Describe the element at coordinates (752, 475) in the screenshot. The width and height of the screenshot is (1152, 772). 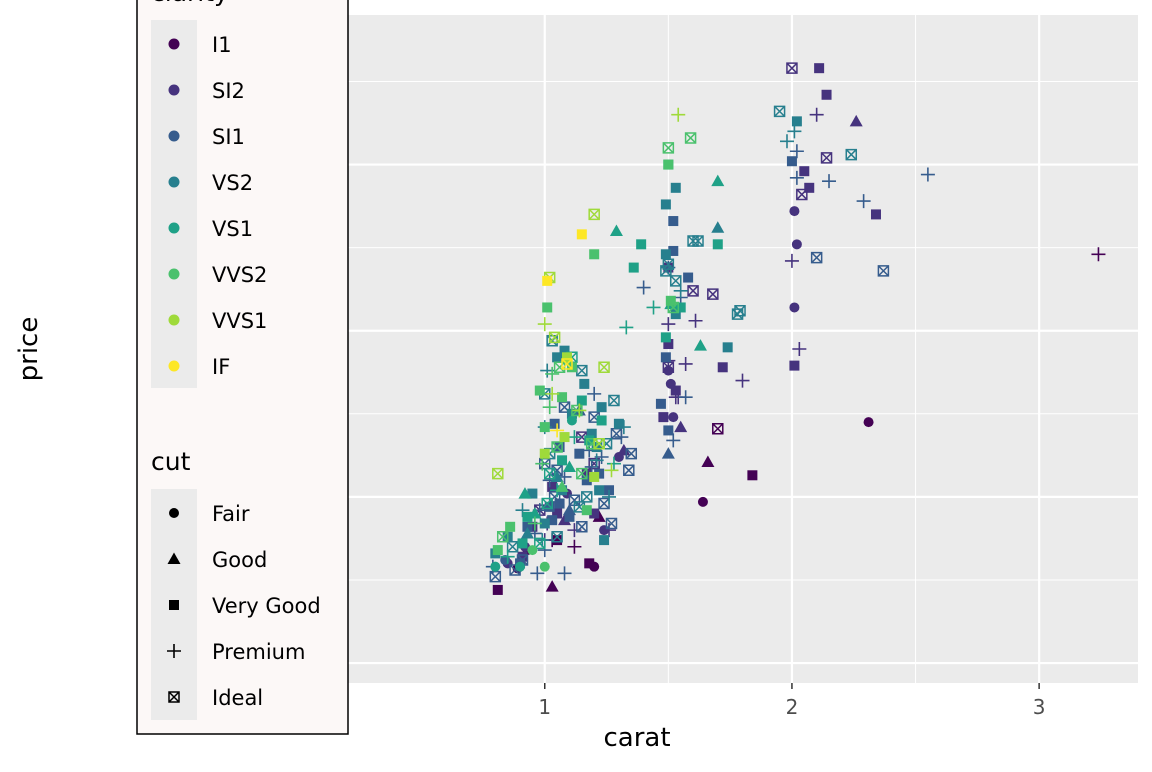
I see `data-point-i1-square` at that location.